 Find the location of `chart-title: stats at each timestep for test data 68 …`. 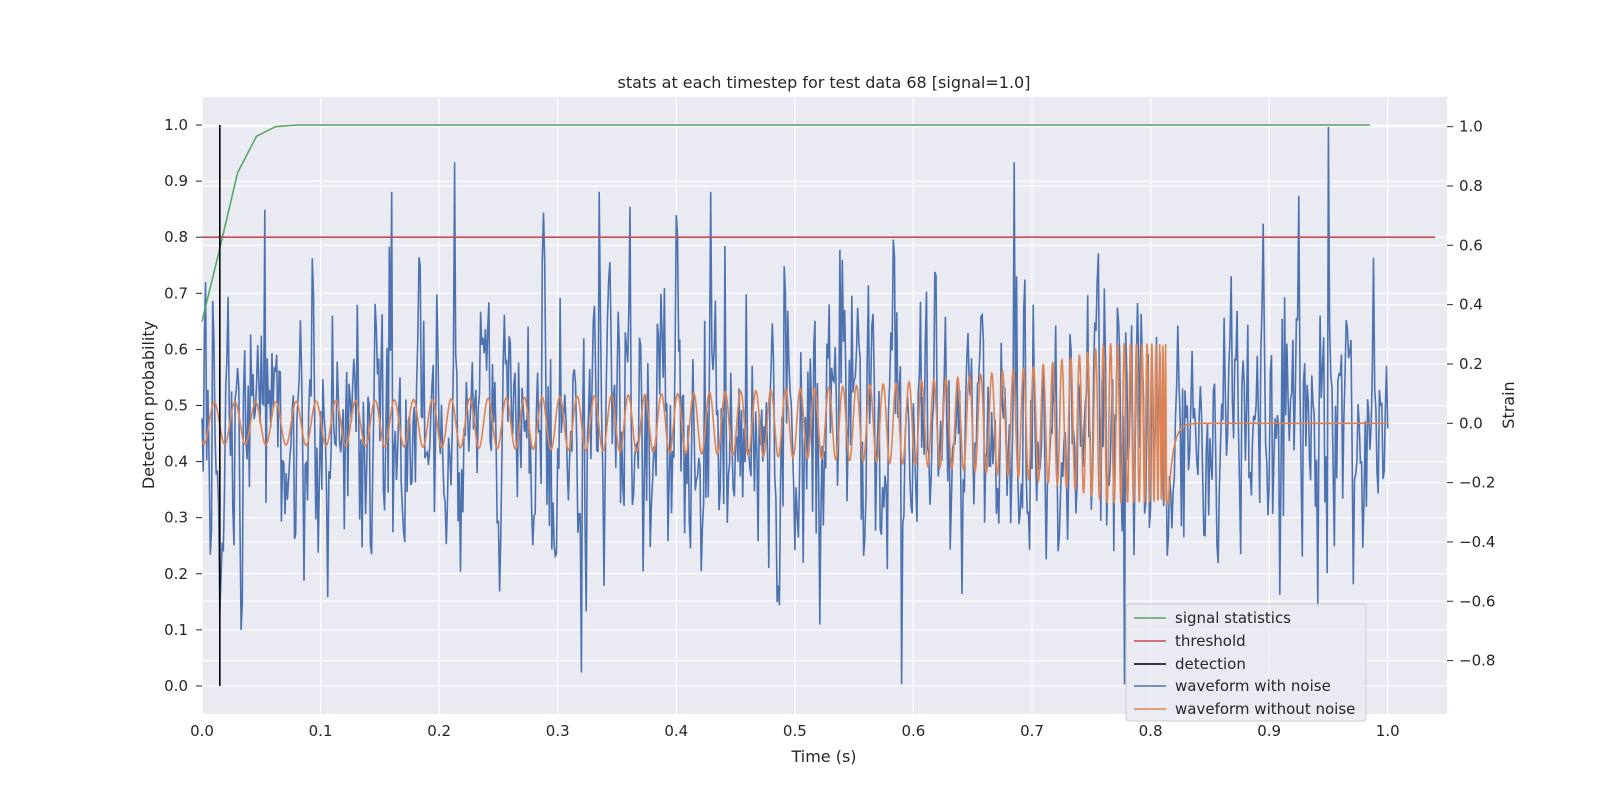

chart-title: stats at each timestep for test data 68 … is located at coordinates (824, 82).